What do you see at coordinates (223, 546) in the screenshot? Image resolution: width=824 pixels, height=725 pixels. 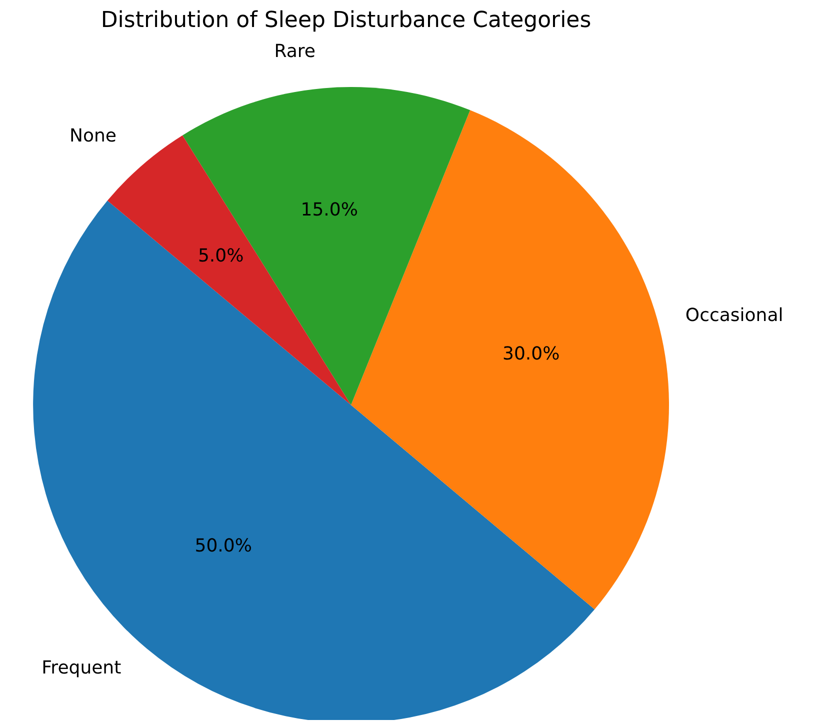 I see `data-label: 50.0%` at bounding box center [223, 546].